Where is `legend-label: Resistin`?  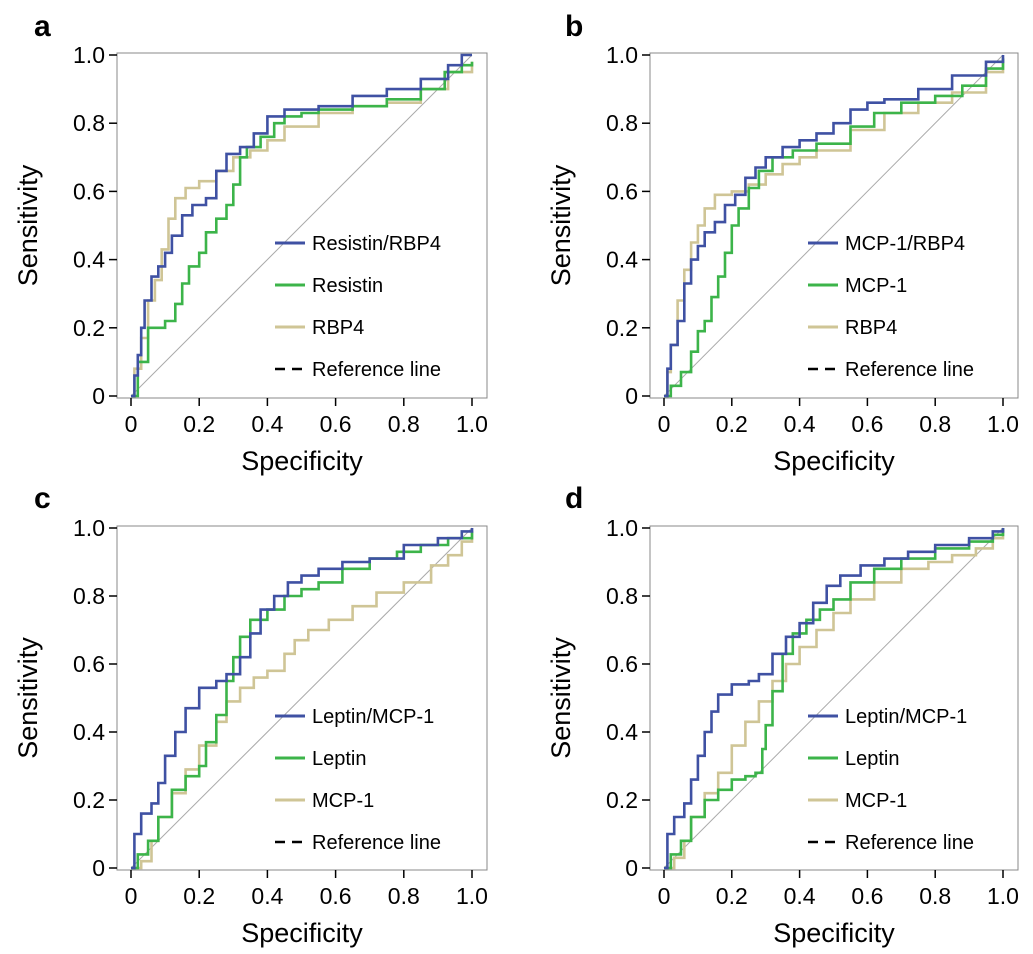
legend-label: Resistin is located at coordinates (347, 286).